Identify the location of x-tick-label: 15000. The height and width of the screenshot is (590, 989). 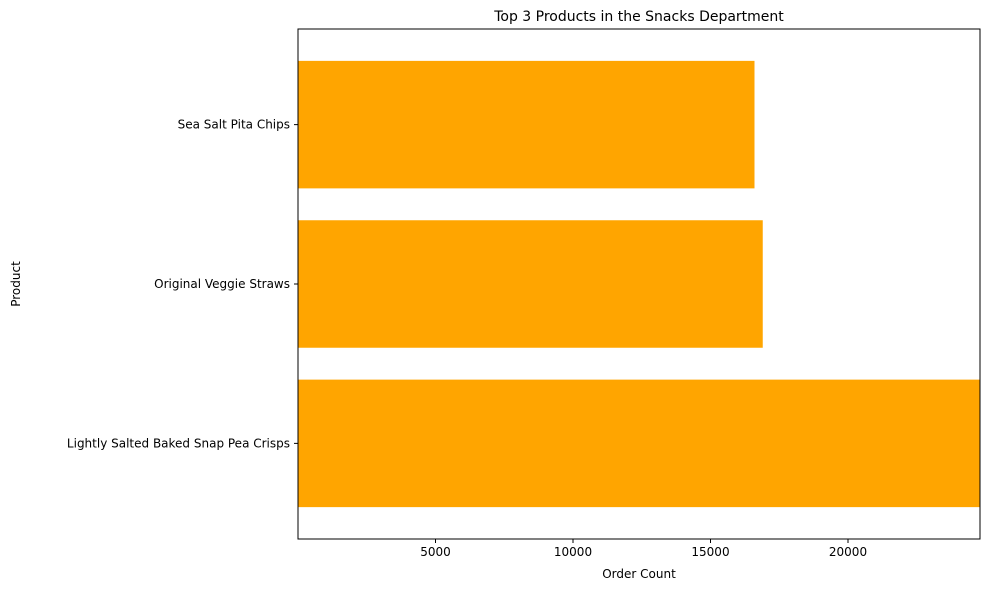
(710, 552).